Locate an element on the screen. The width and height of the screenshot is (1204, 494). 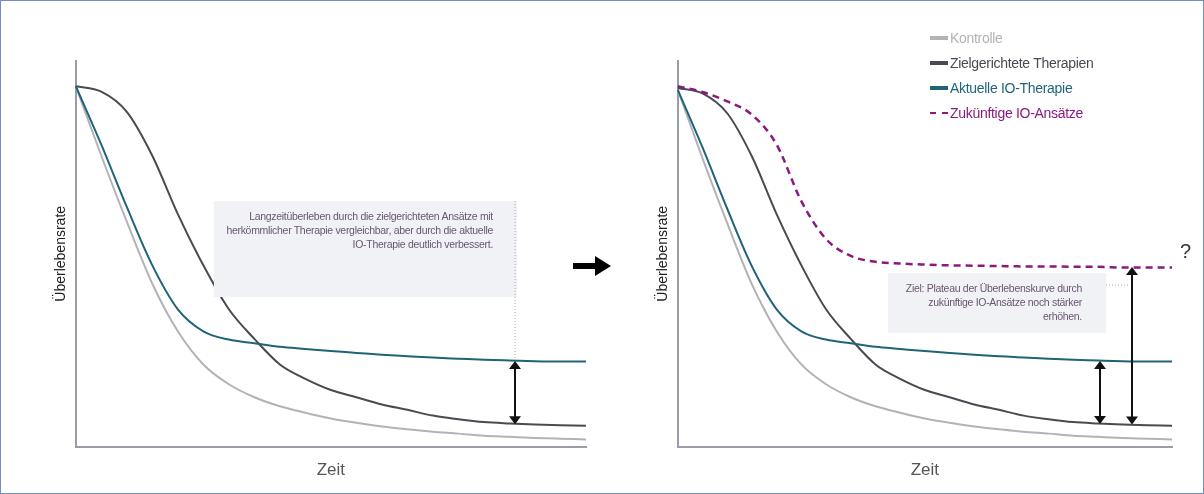
legend-label: Zukünftige IO-Ansätze is located at coordinates (1016, 112).